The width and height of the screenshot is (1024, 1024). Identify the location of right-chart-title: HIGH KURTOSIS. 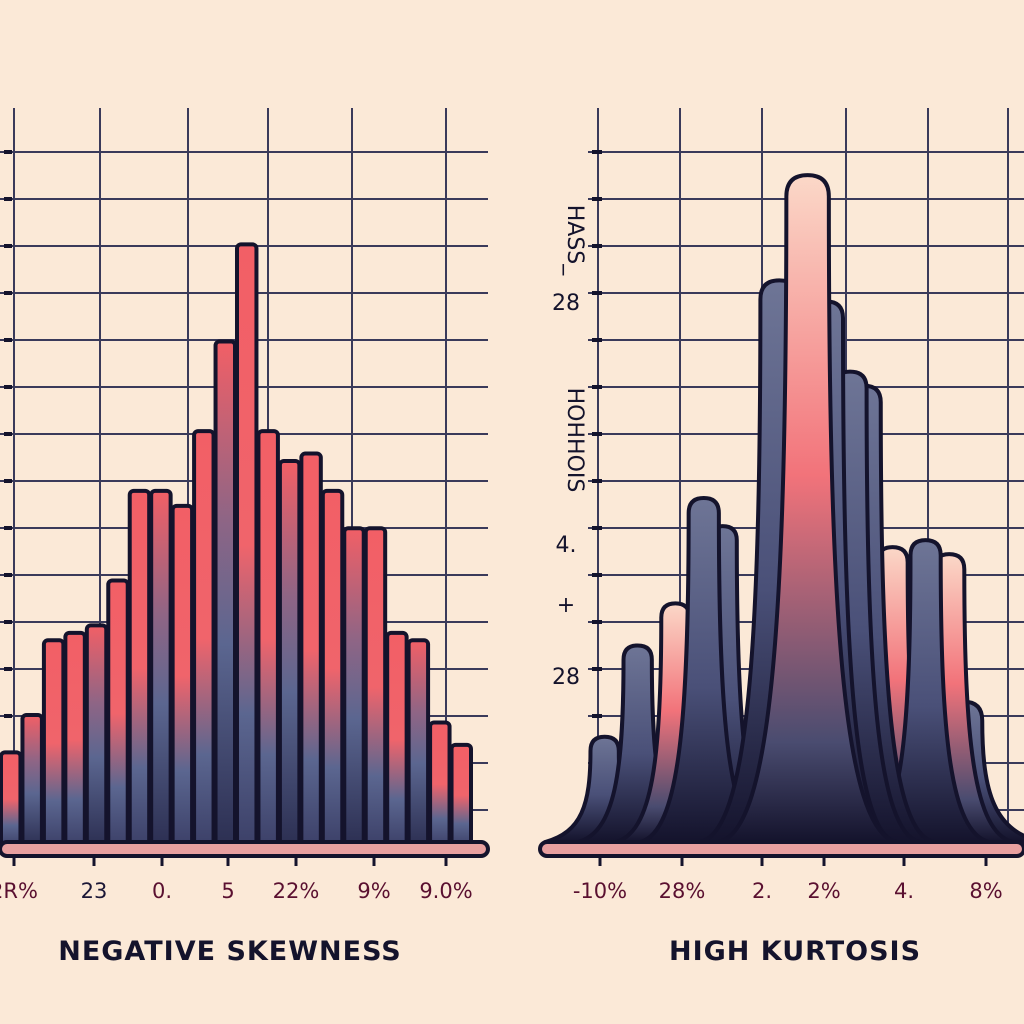
(795, 951).